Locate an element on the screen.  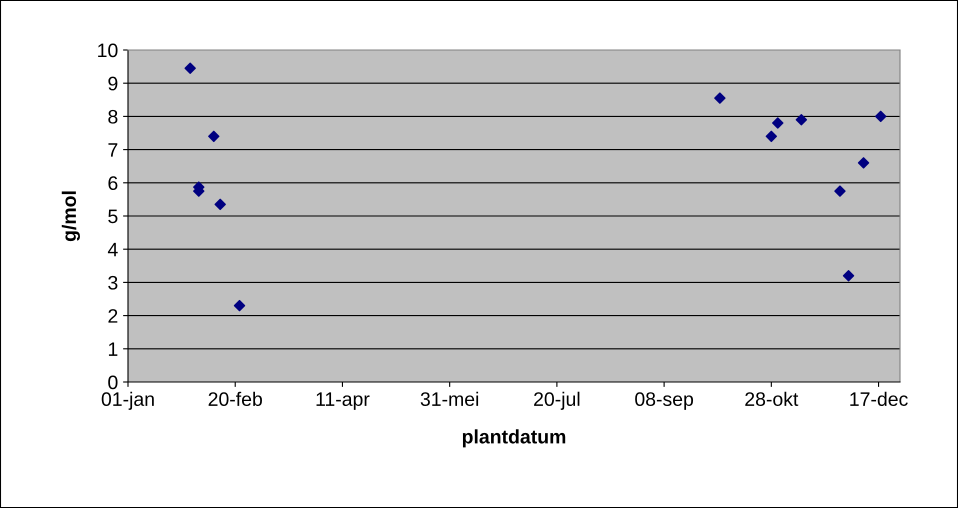
x-axis-title: plantdatum is located at coordinates (514, 438).